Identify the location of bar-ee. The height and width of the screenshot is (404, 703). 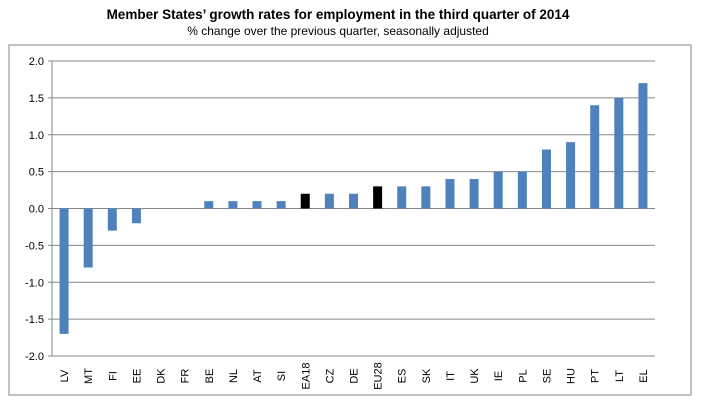
(136, 216).